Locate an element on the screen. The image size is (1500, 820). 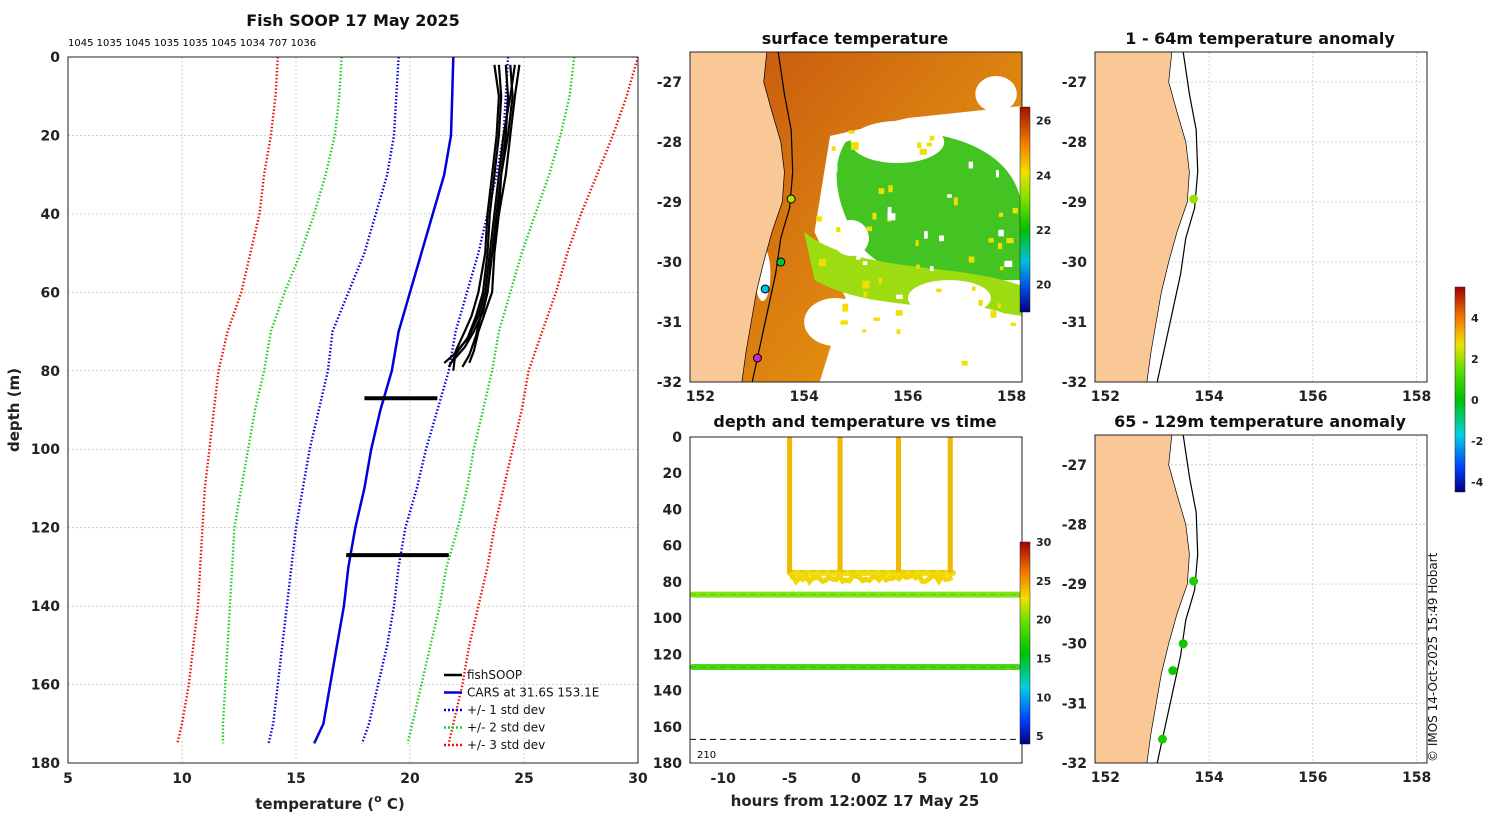
ytick-label: 80 is located at coordinates (51, 372).